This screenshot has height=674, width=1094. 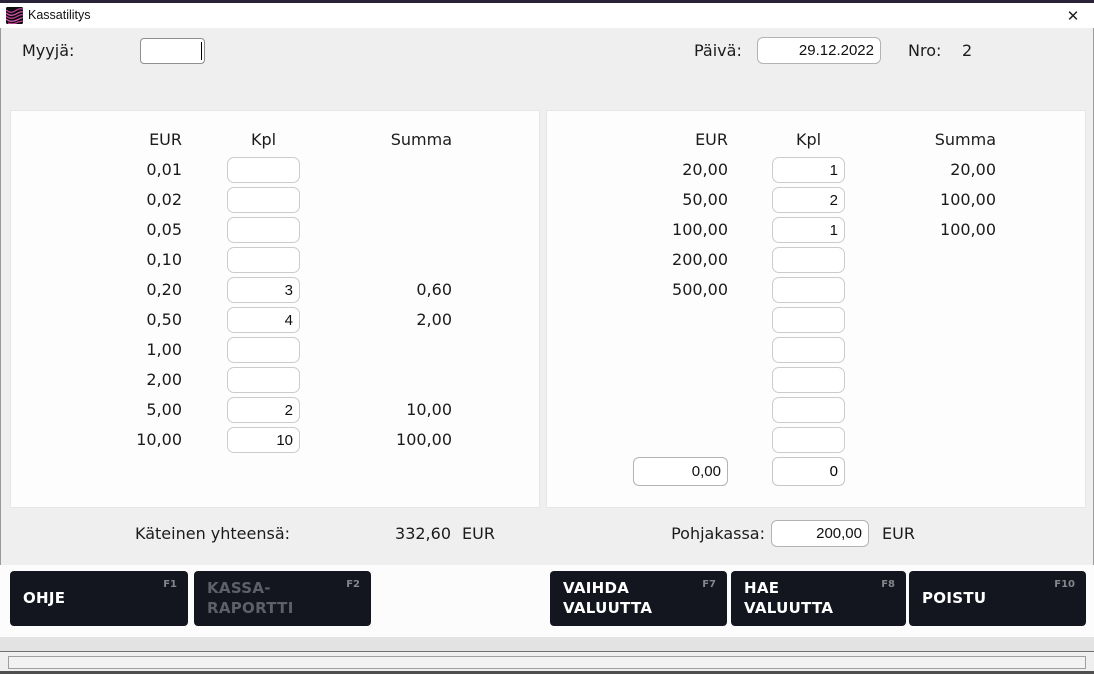 I want to click on denomination-row: 0,01, so click(x=275, y=170).